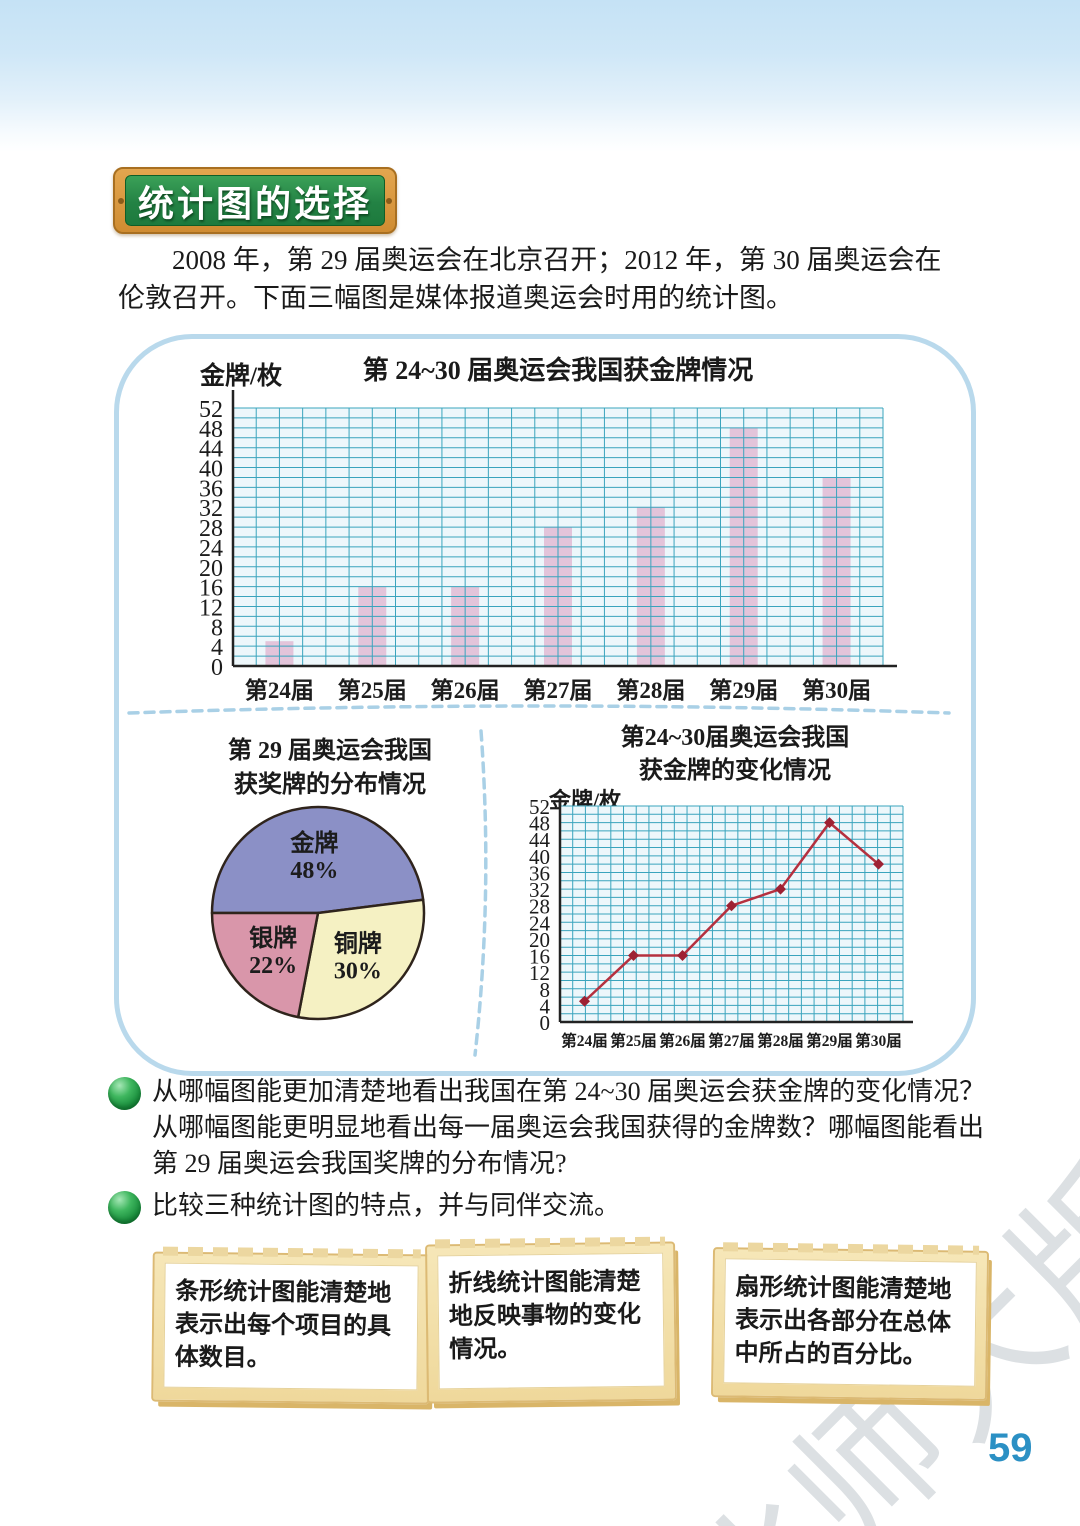 The width and height of the screenshot is (1080, 1526). I want to click on pie-slice-金牌, so click(317, 860).